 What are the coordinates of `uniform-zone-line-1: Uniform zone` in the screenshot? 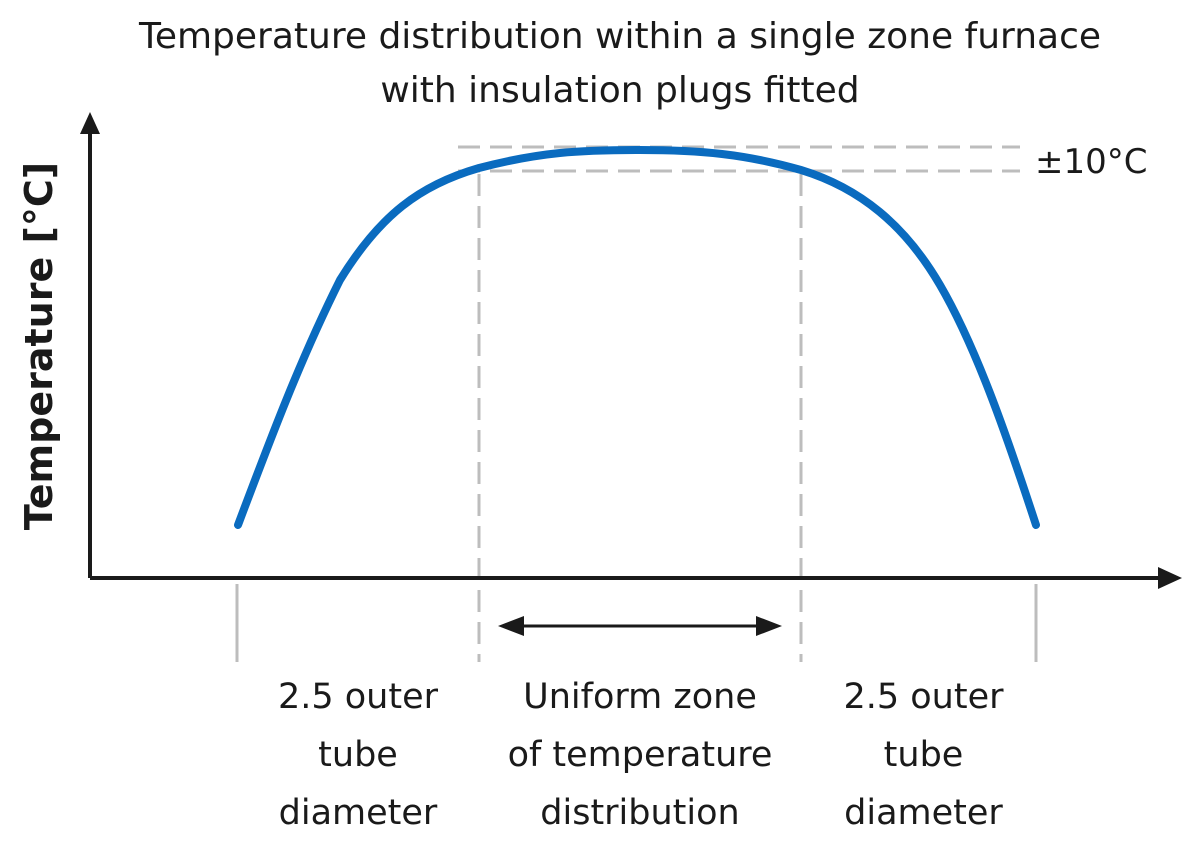 It's located at (640, 697).